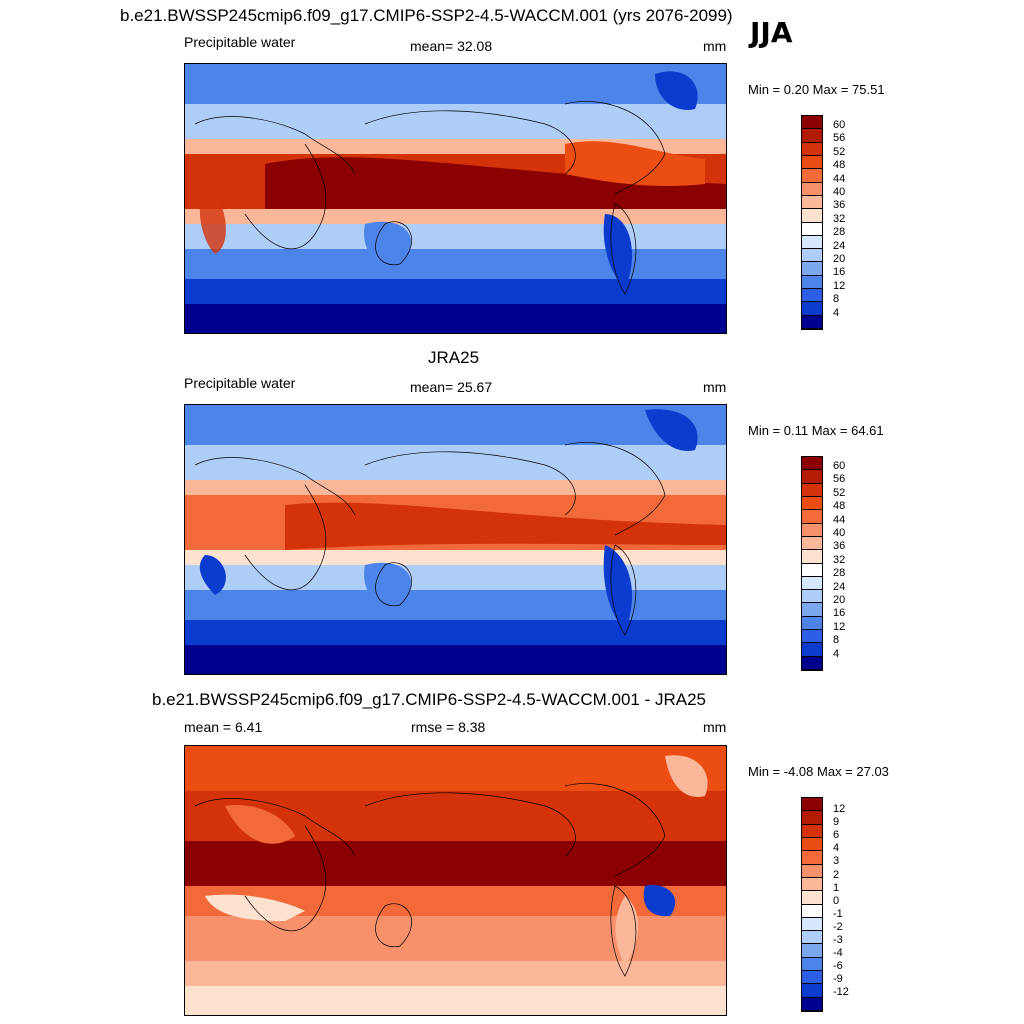 The width and height of the screenshot is (1024, 1024). Describe the element at coordinates (836, 887) in the screenshot. I see `colorbar-tick-label: 1` at that location.